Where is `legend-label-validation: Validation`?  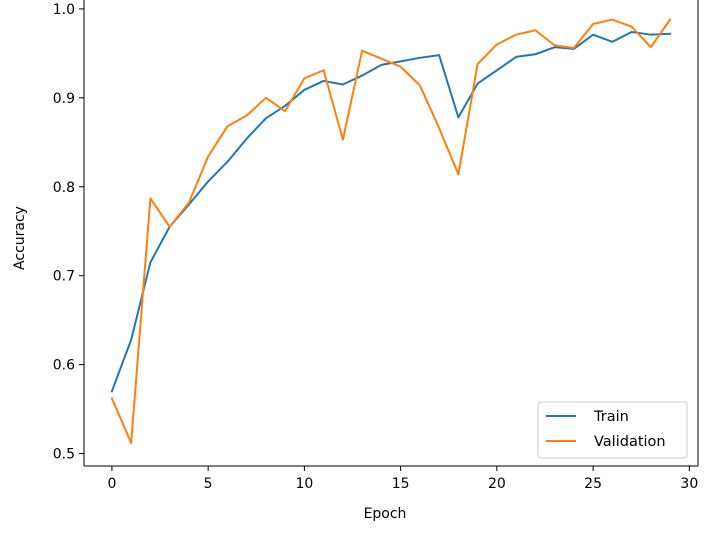 legend-label-validation: Validation is located at coordinates (630, 442).